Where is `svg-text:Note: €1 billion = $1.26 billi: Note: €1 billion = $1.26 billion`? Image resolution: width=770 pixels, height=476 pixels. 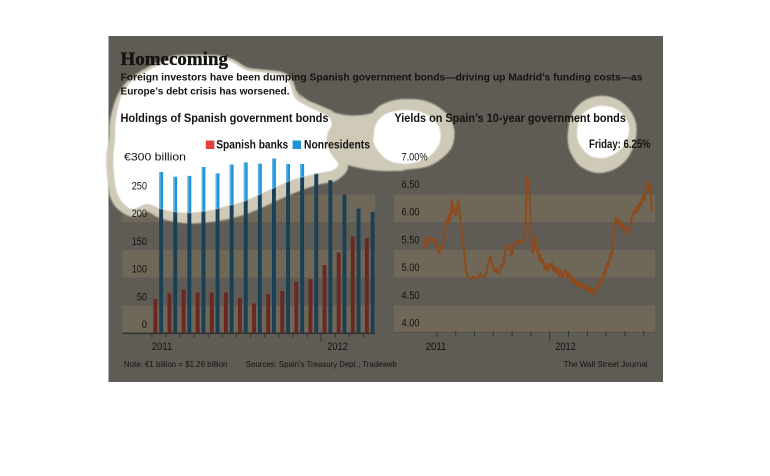 svg-text:Note: €1 billion = $1.26 billi: Note: €1 billion = $1.26 billion is located at coordinates (176, 364).